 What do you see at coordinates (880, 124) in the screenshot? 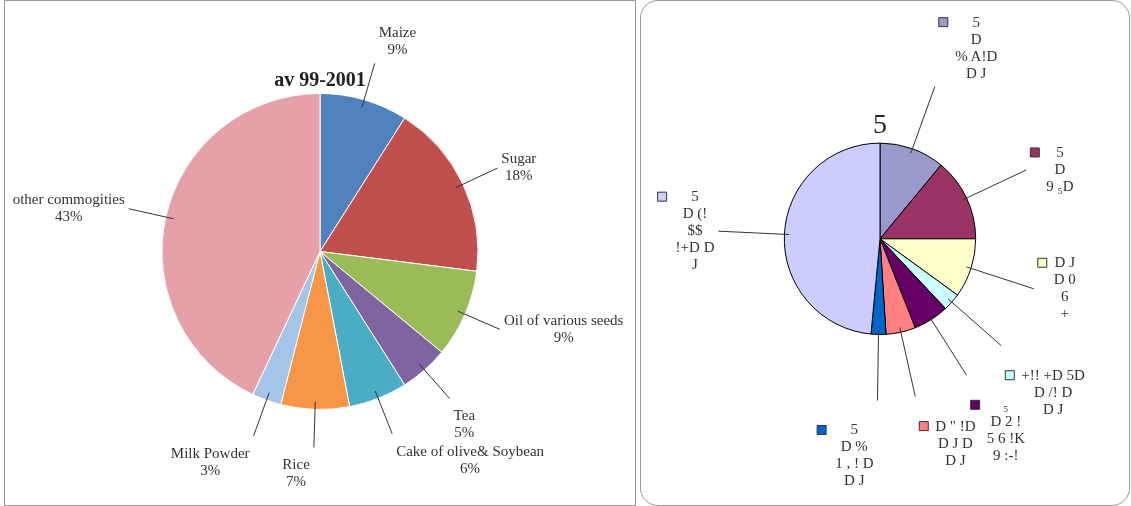
I see `text: 5` at bounding box center [880, 124].